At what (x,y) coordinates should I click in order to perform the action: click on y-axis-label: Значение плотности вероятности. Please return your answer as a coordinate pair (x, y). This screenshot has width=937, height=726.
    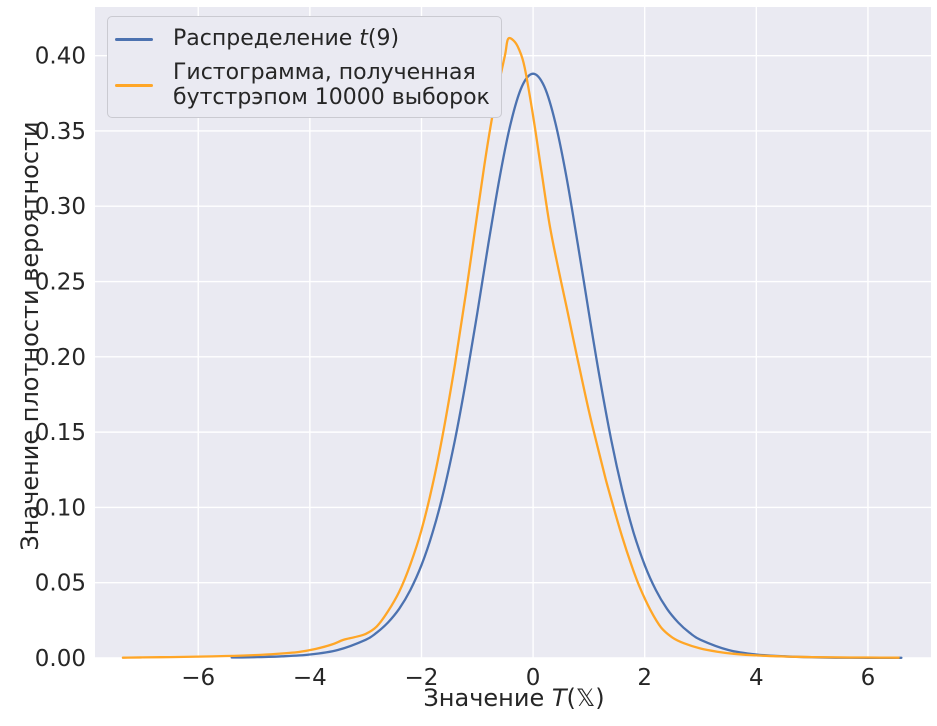
    Looking at the image, I should click on (30, 336).